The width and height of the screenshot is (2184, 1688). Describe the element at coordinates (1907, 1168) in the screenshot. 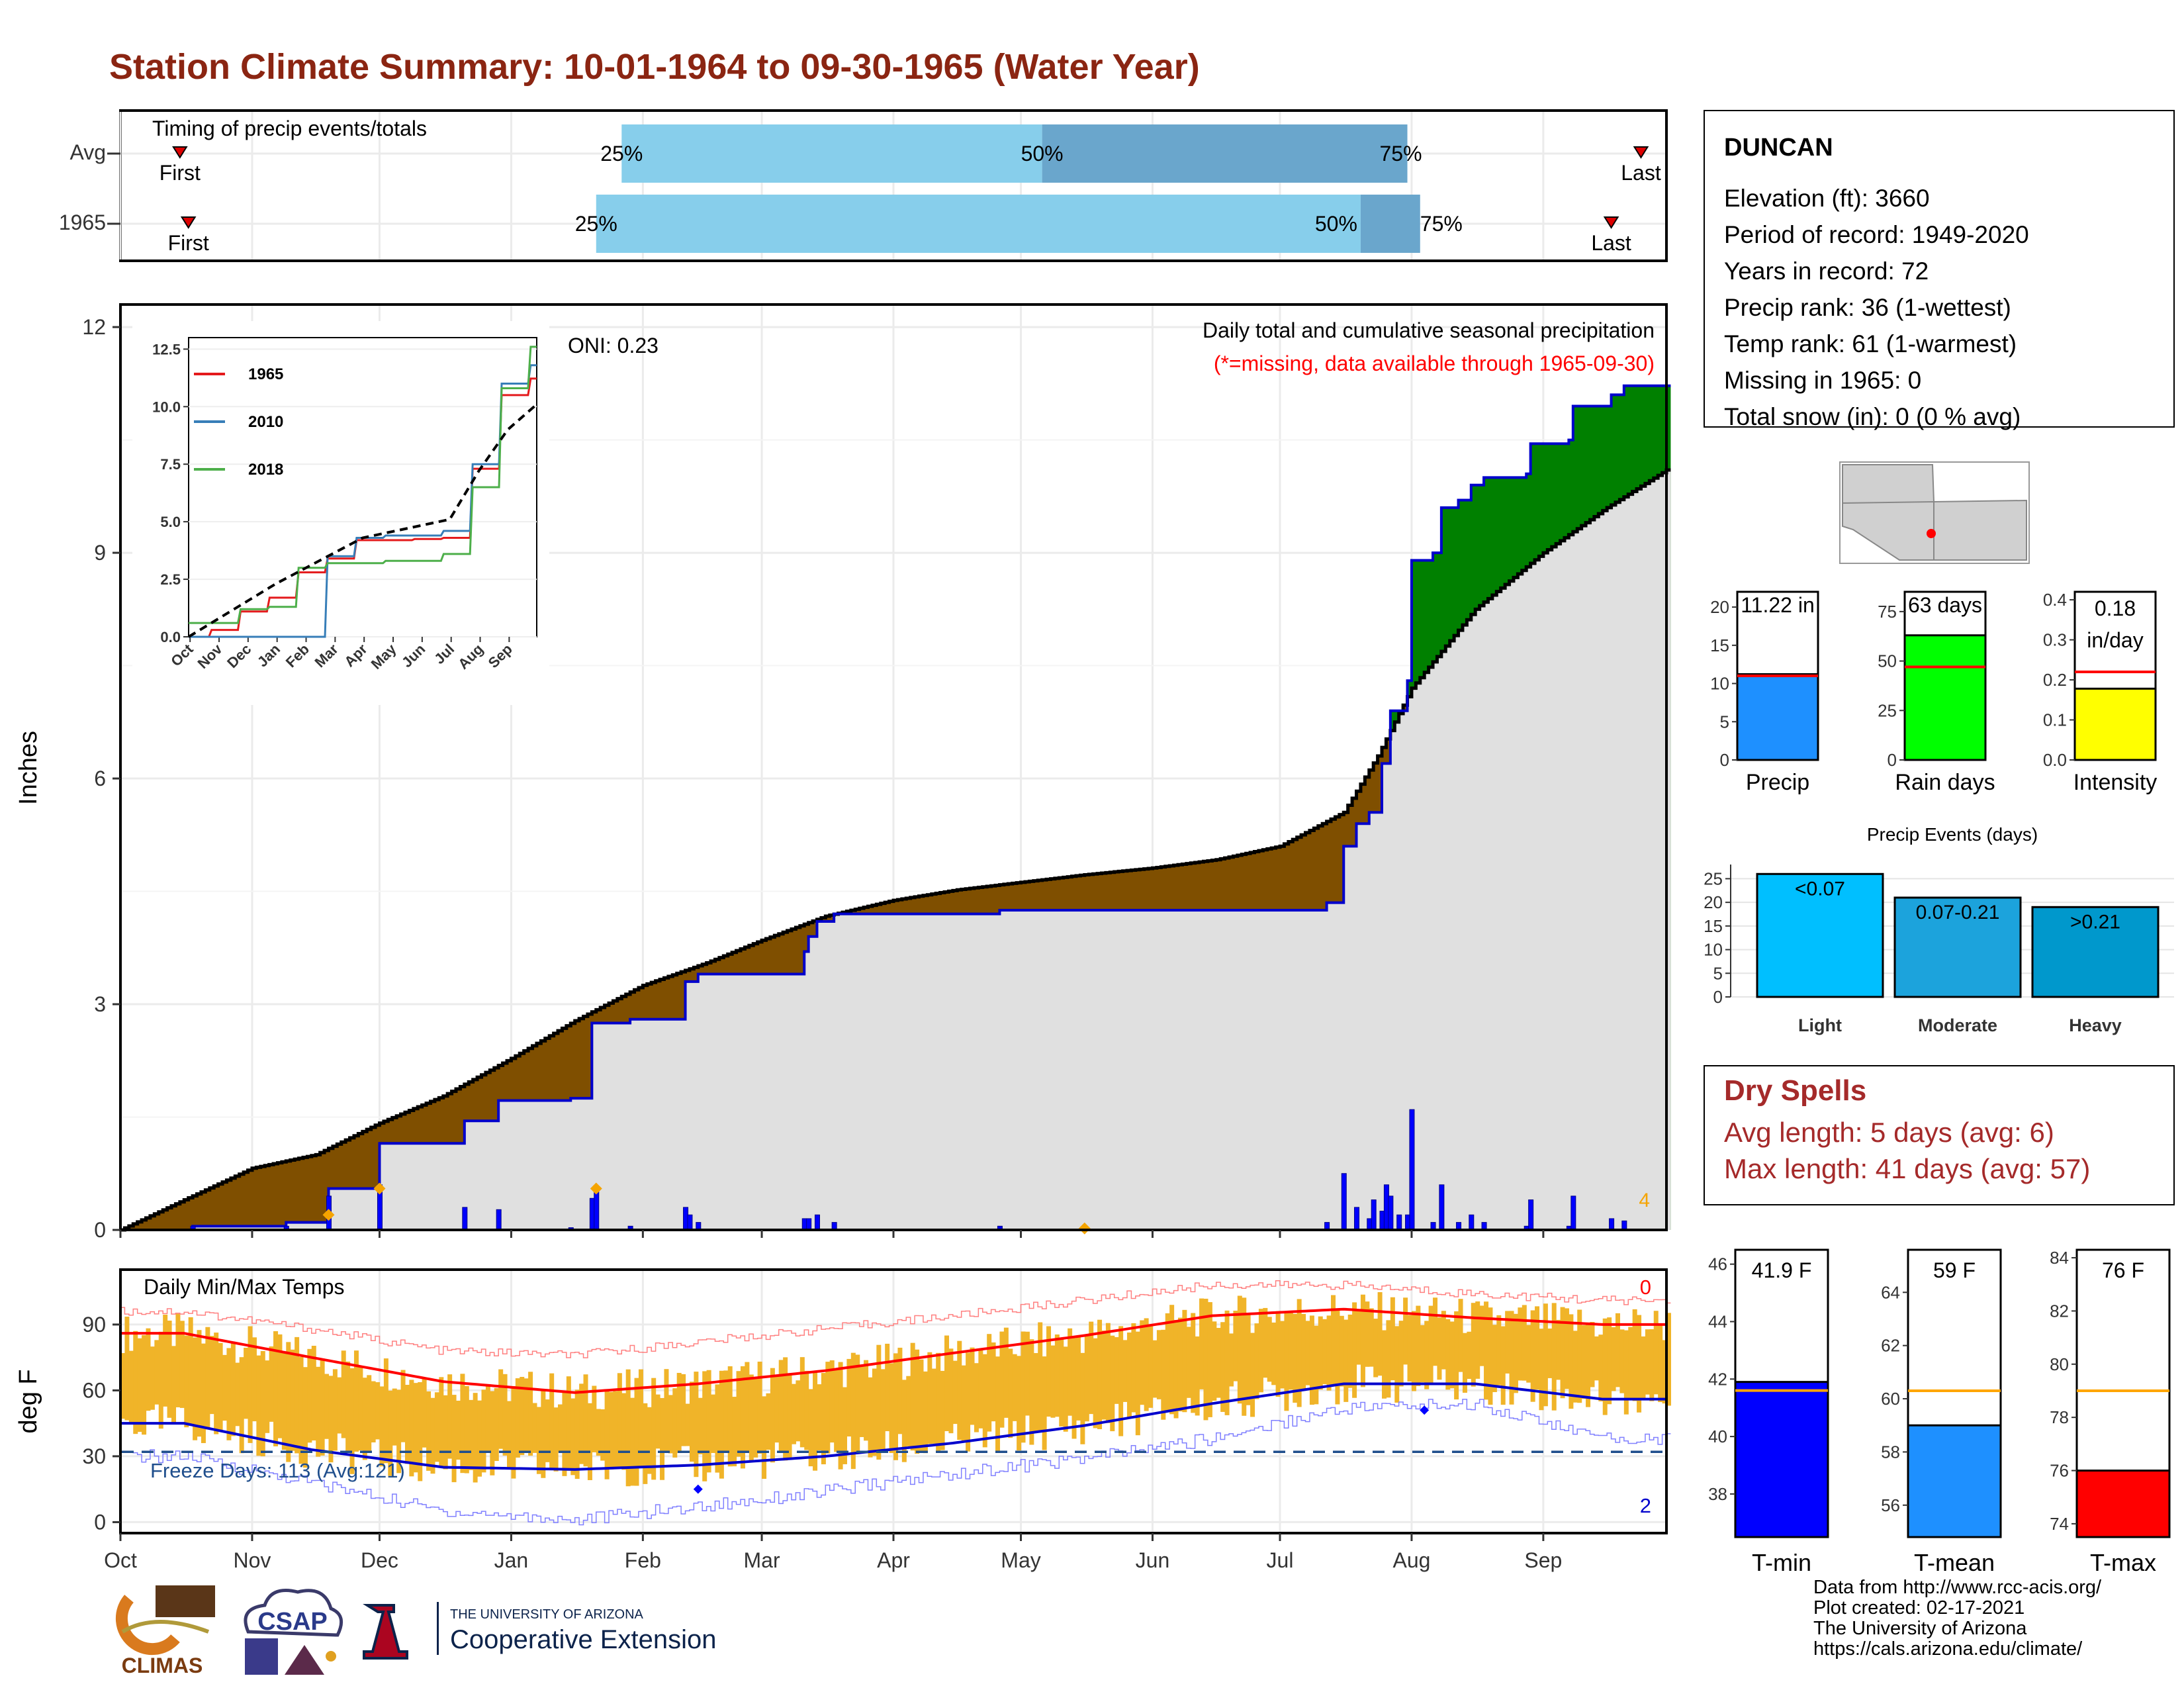

I see `dry-spells-max: Max length: 41 days (avg: 57)` at that location.